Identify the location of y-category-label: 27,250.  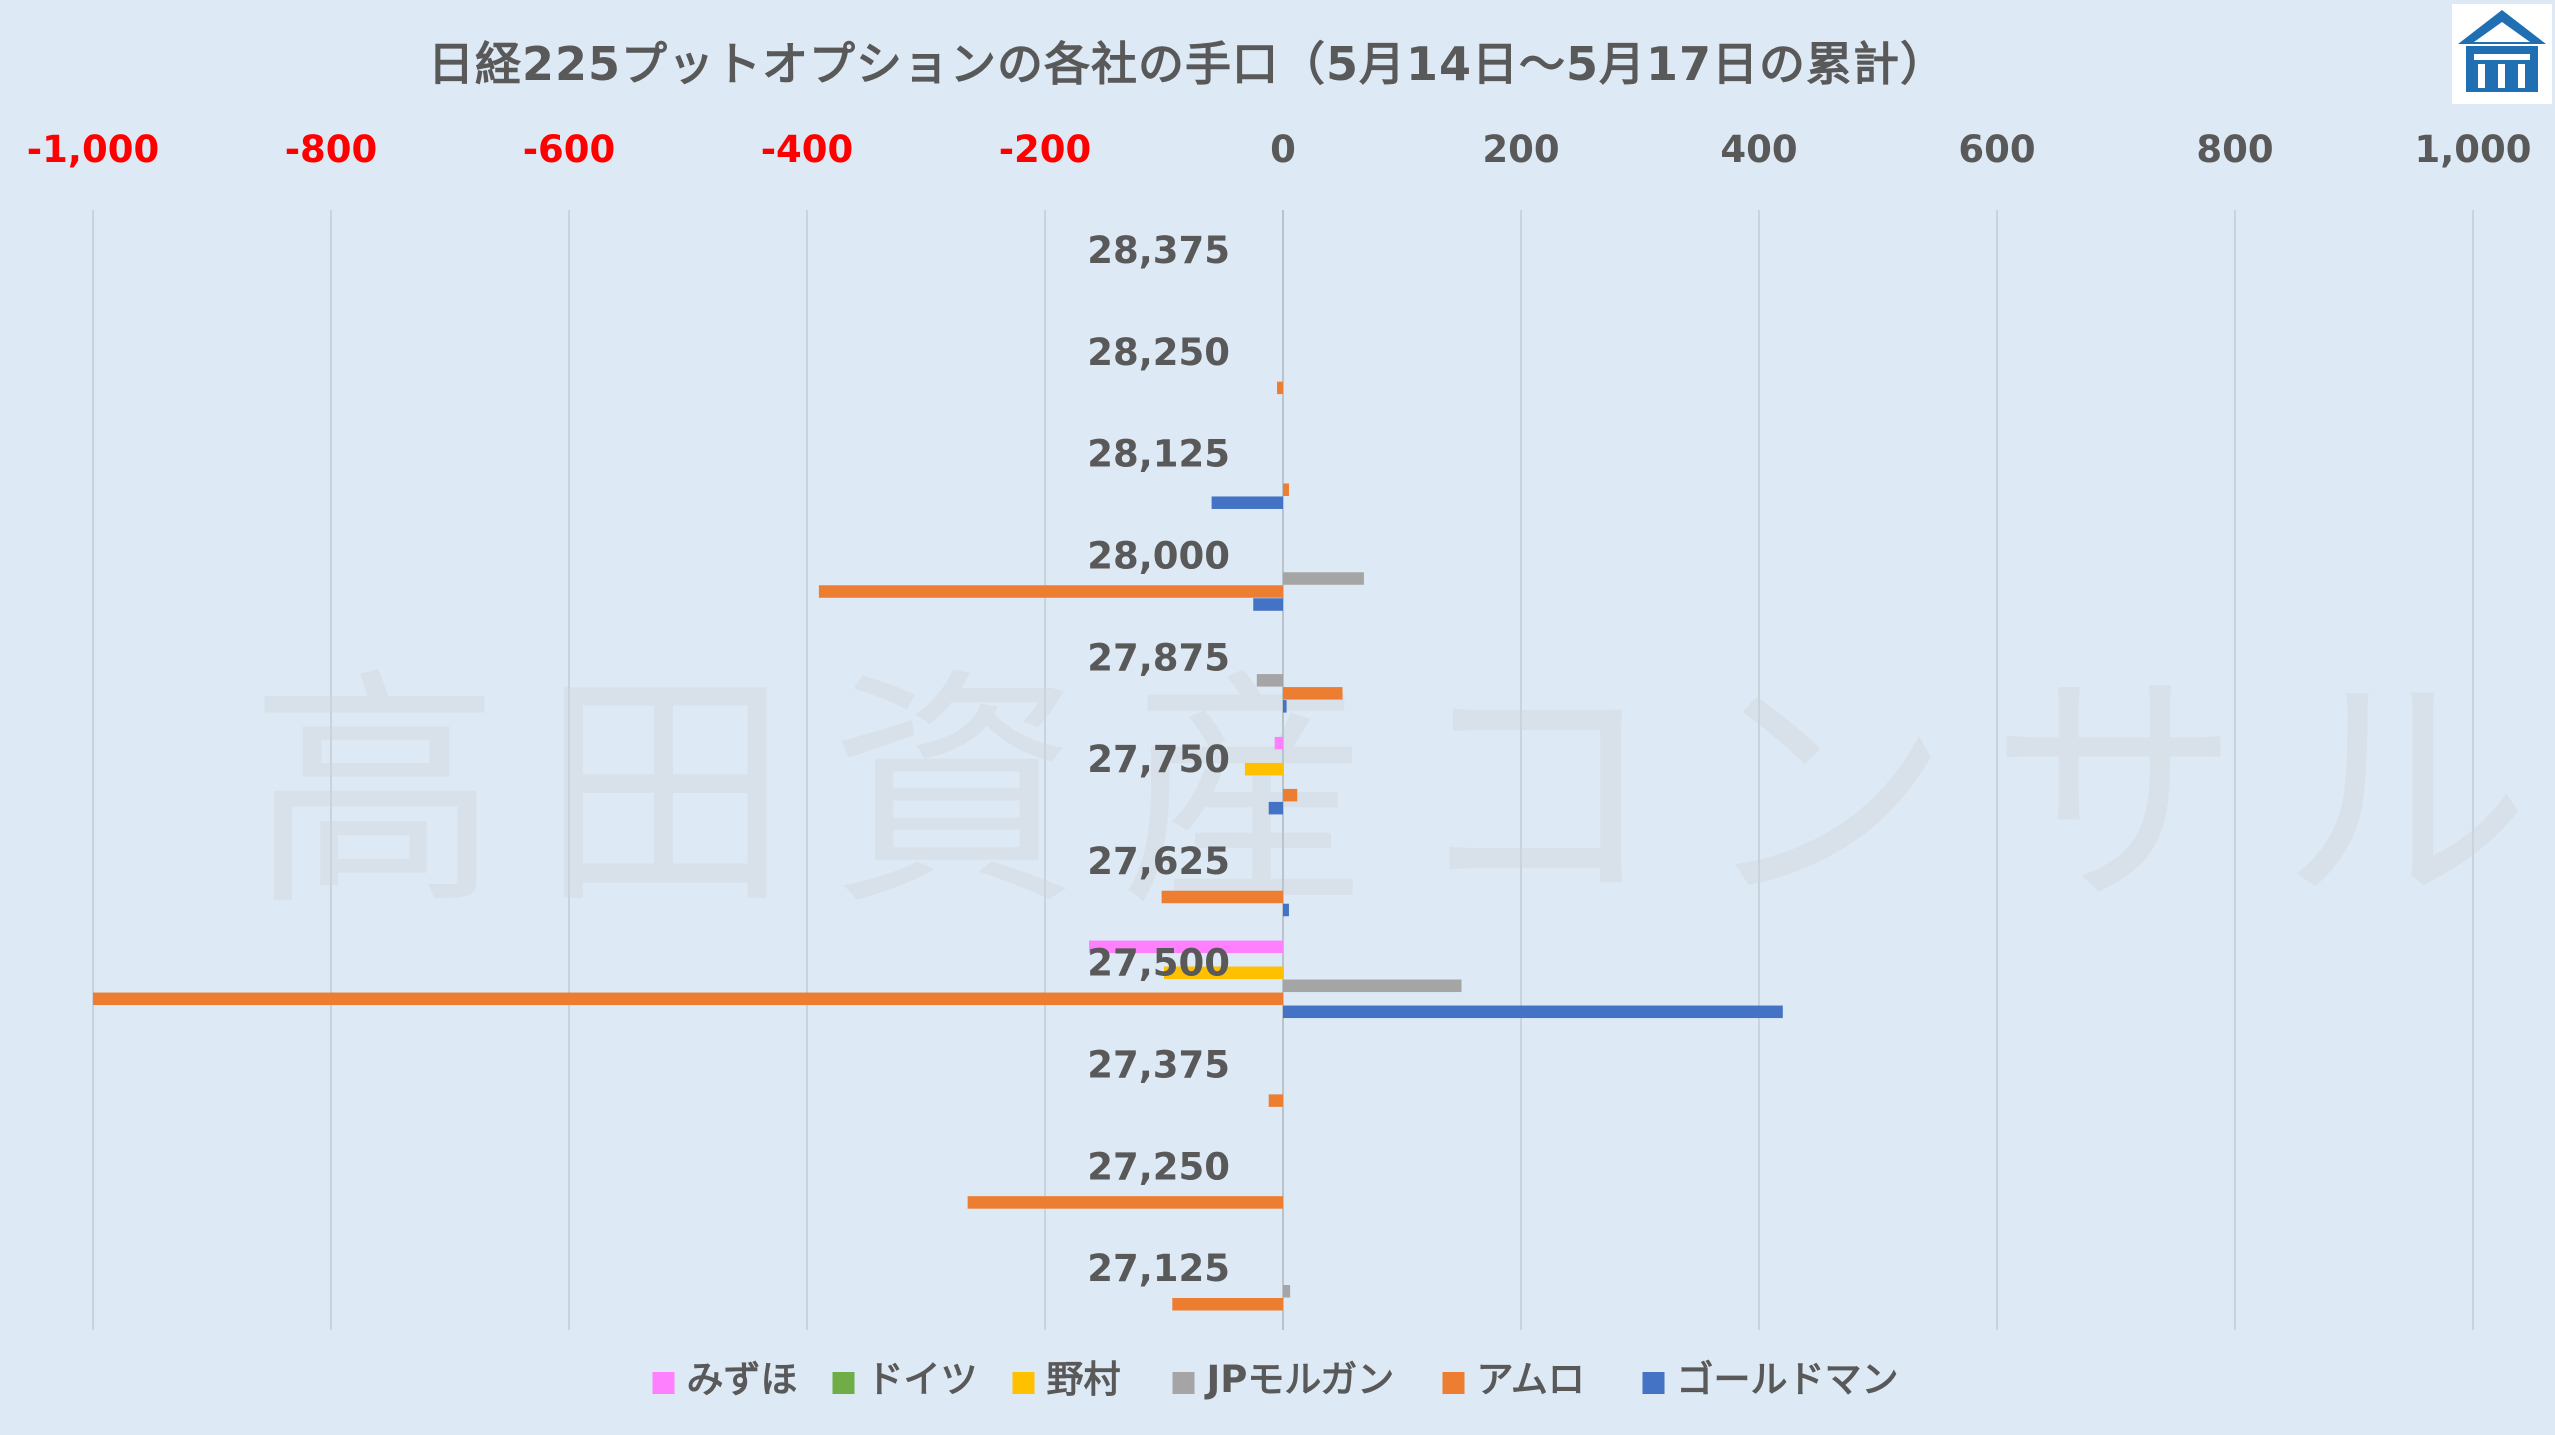
(1158, 1166).